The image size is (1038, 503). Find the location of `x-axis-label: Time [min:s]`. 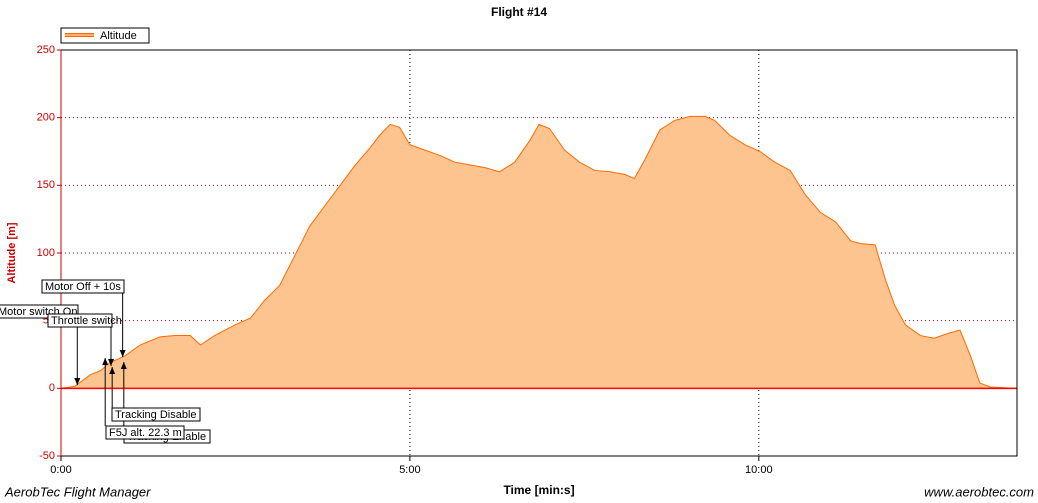

x-axis-label: Time [min:s] is located at coordinates (538, 490).